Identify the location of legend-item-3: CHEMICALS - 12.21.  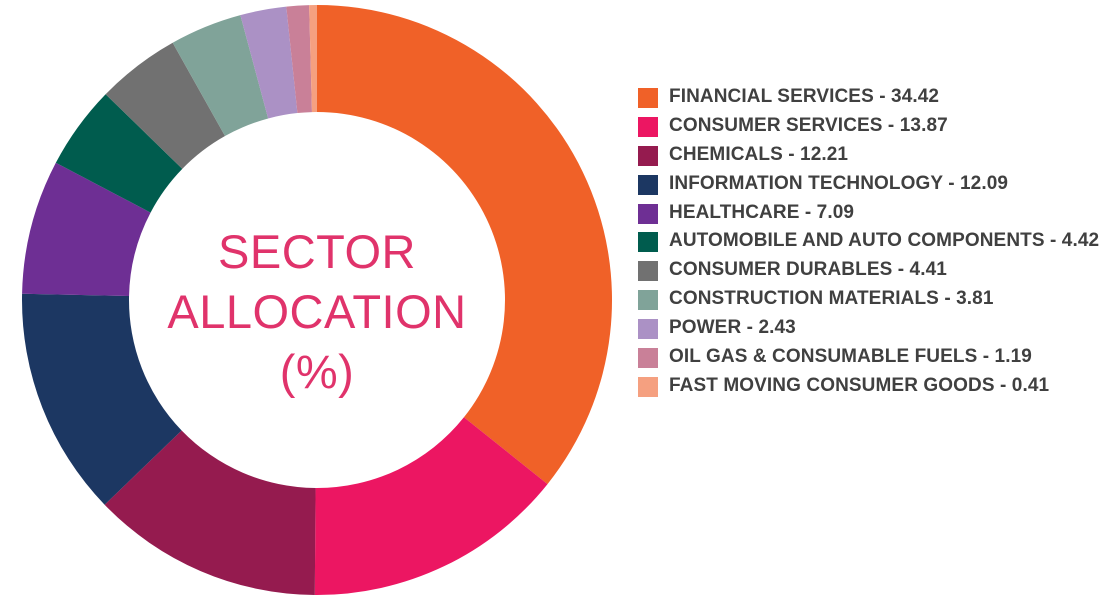
(876, 155).